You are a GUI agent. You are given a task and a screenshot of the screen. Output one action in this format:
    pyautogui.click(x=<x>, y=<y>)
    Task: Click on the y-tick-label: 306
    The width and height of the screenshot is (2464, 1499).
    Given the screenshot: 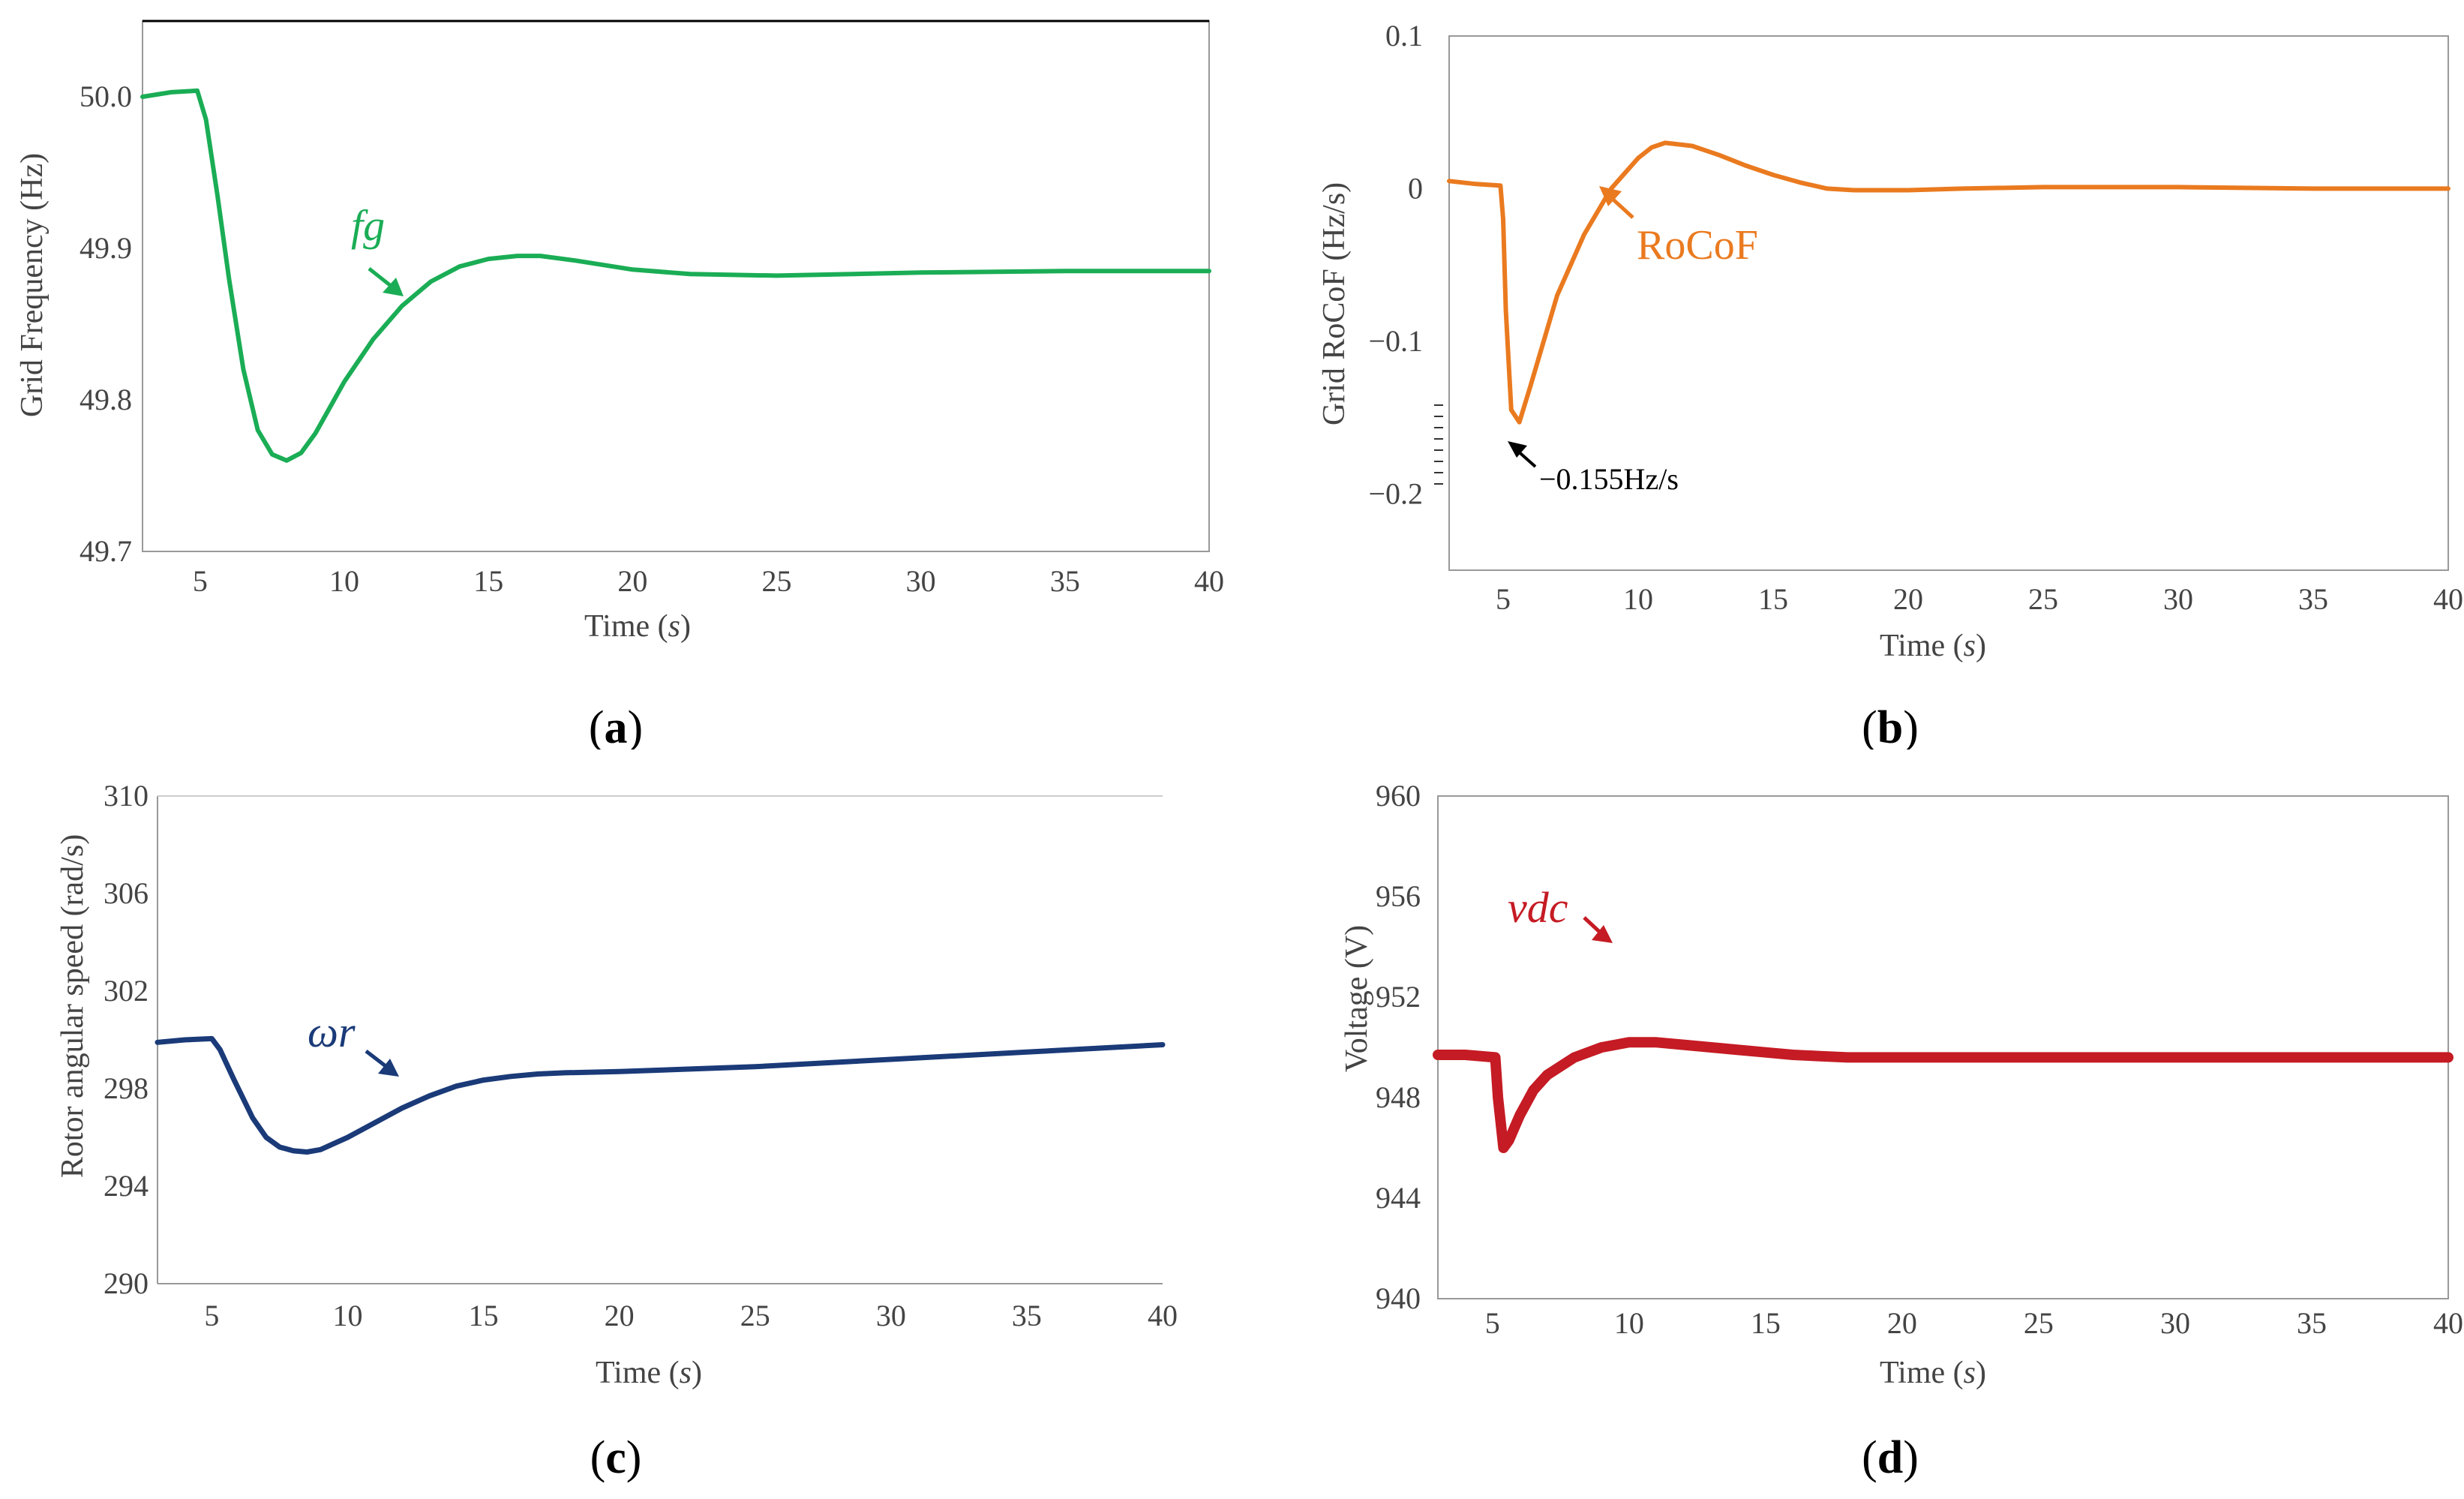 What is the action you would take?
    pyautogui.click(x=127, y=893)
    